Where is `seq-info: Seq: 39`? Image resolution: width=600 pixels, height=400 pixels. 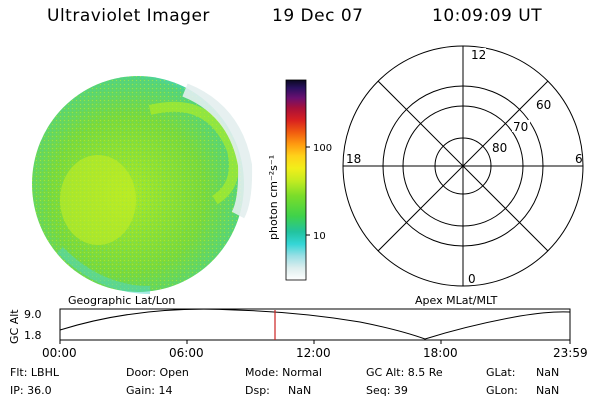 seq-info: Seq: 39 is located at coordinates (387, 390).